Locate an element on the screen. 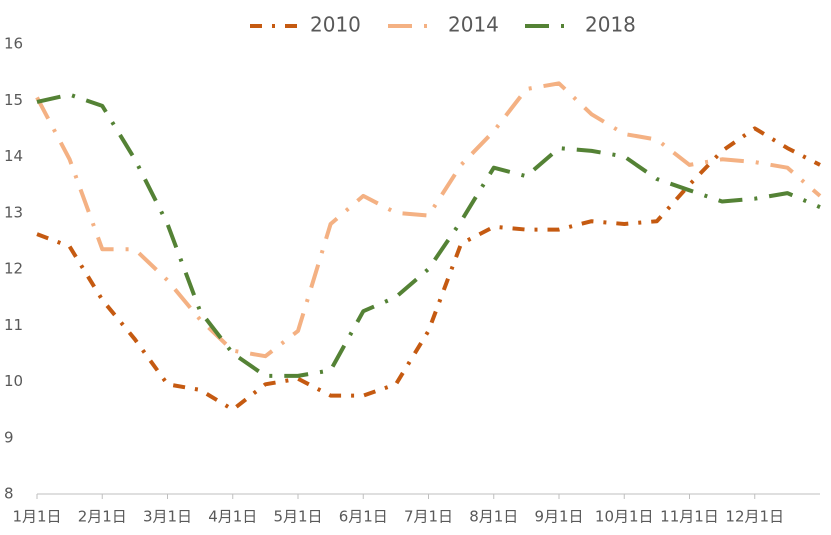 The height and width of the screenshot is (535, 831). x-tick-label: 12月1日 is located at coordinates (754, 517).